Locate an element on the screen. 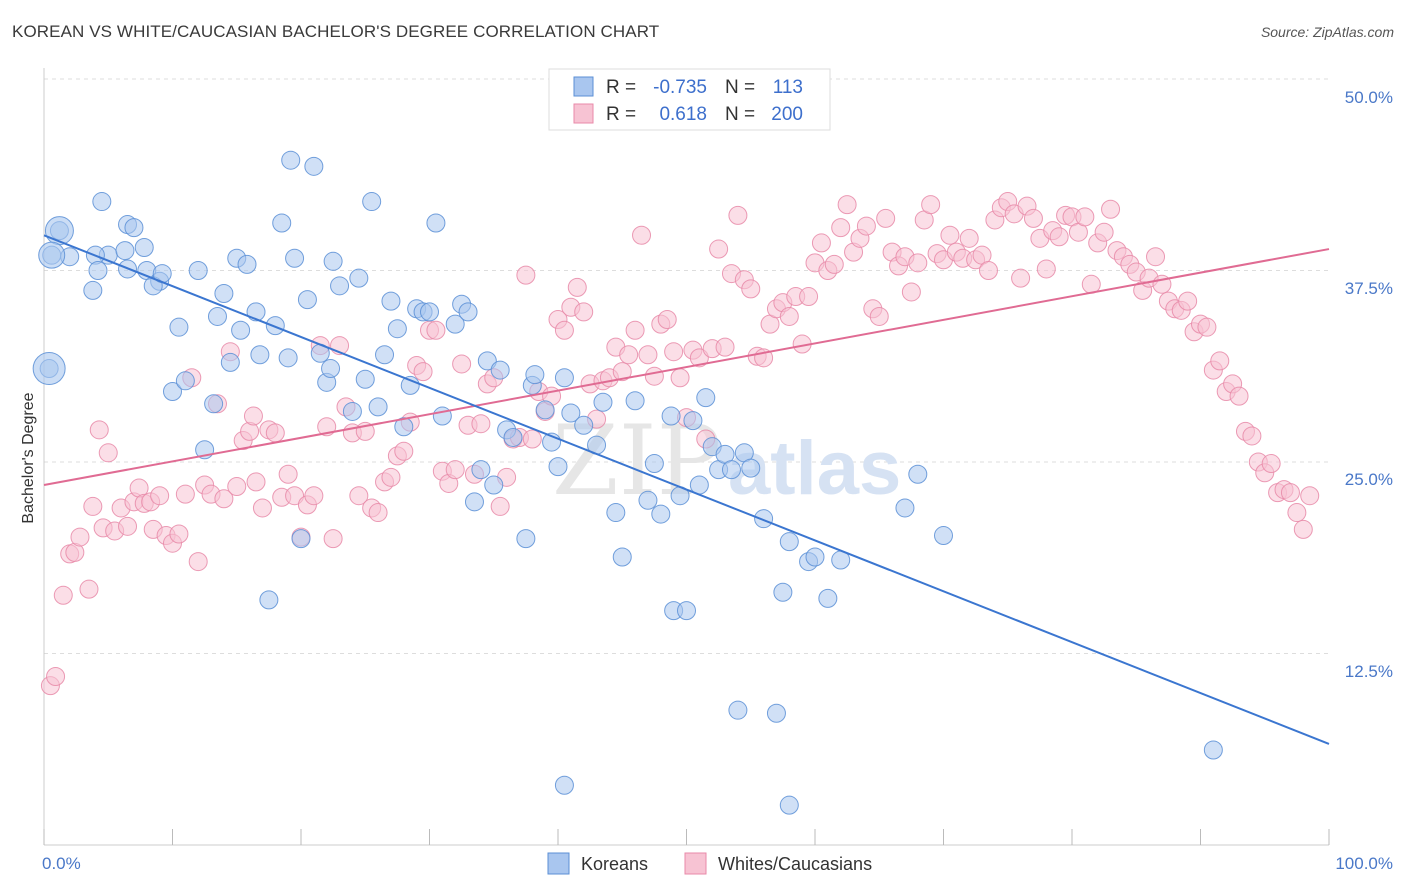  y-axis-title: Bachelor's Degree is located at coordinates (28, 457).